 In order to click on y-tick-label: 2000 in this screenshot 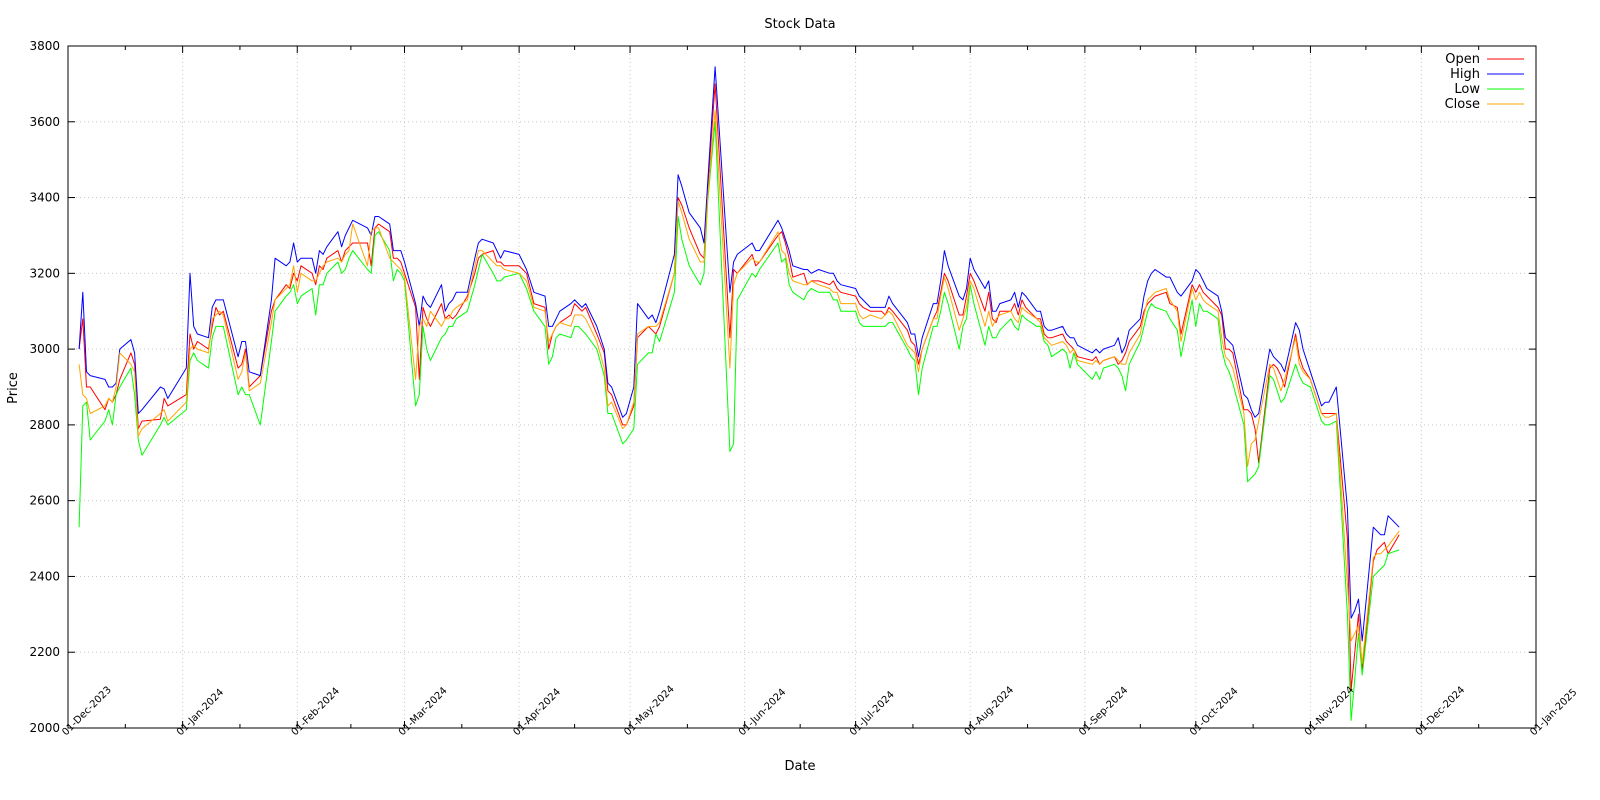, I will do `click(44, 728)`.